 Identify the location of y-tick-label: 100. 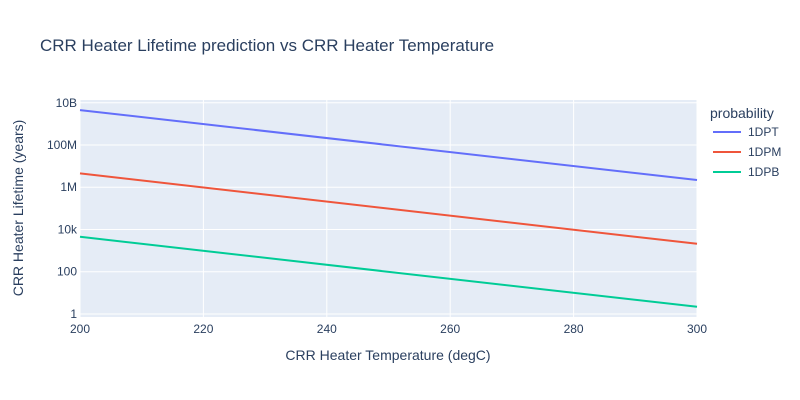
(67, 272).